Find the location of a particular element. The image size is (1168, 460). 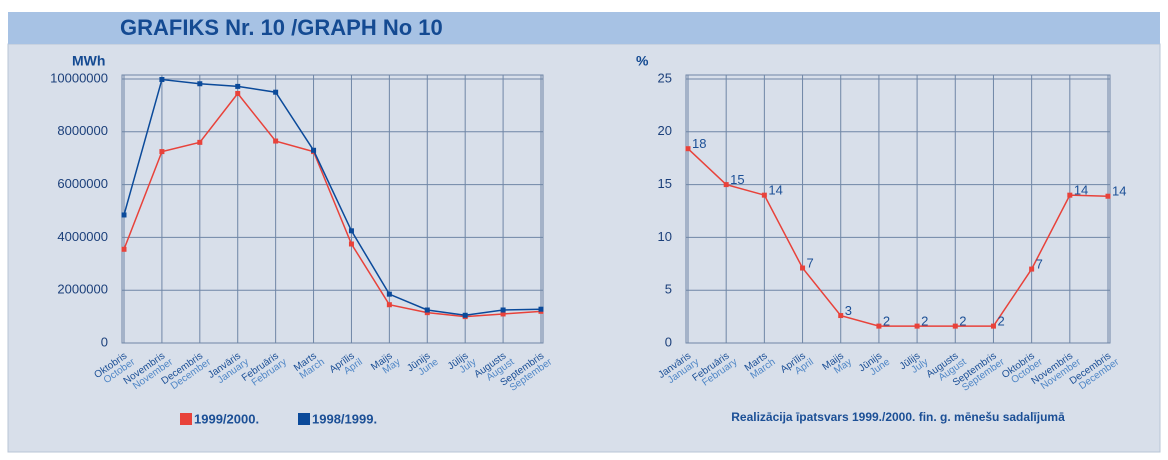

header-bar is located at coordinates (584, 28).